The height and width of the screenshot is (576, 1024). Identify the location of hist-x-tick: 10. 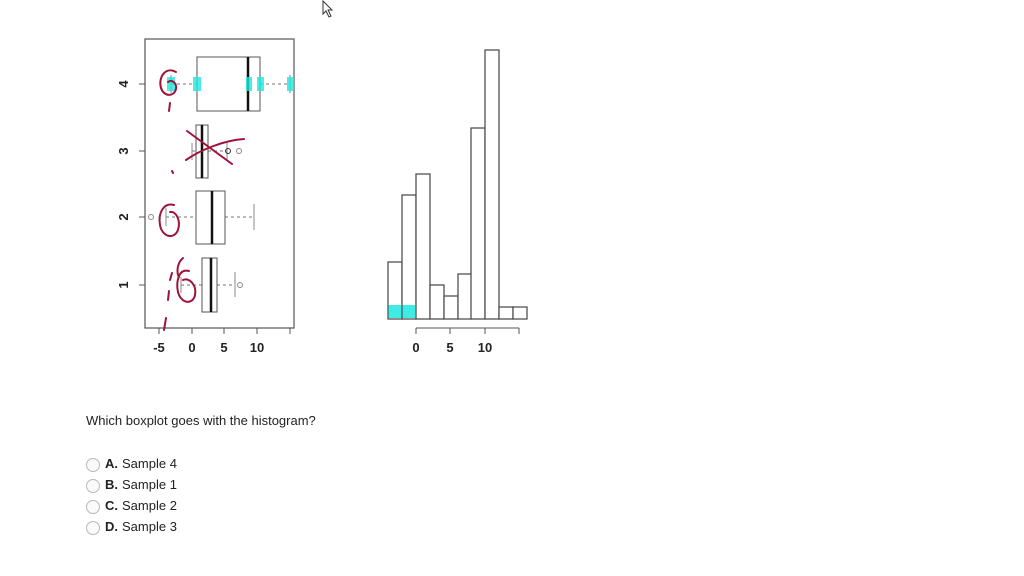
(485, 347).